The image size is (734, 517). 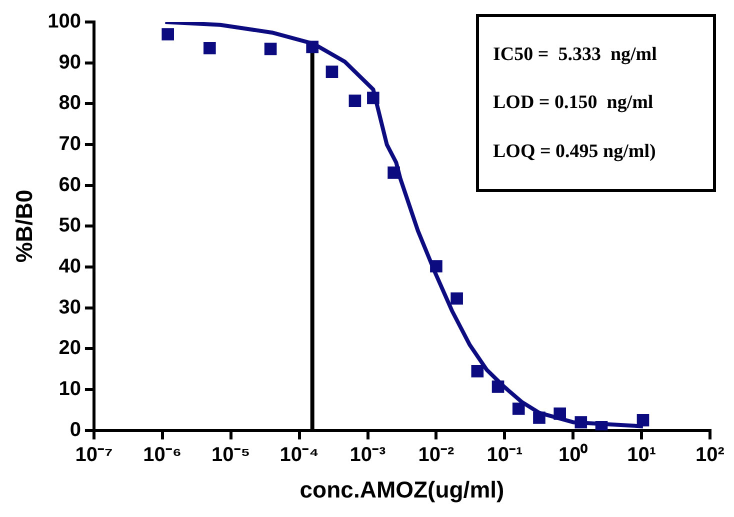 What do you see at coordinates (710, 455) in the screenshot?
I see `x-tick-label: 10²` at bounding box center [710, 455].